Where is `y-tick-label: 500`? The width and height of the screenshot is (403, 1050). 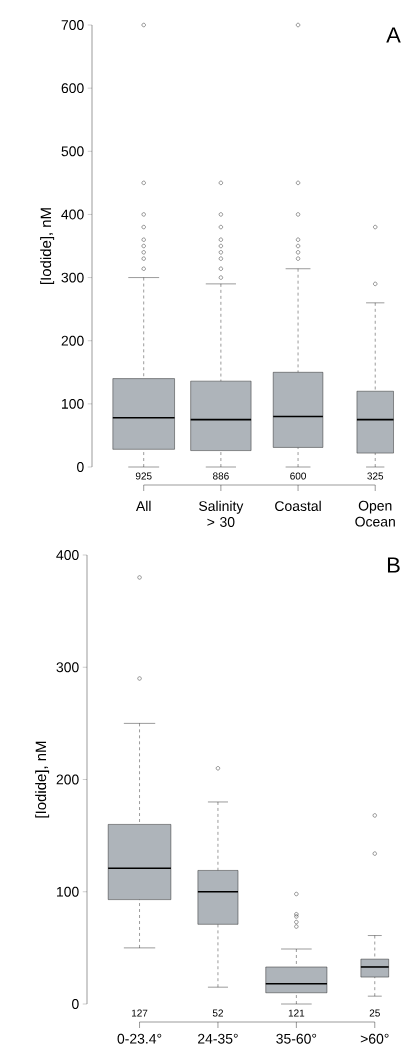
y-tick-label: 500 is located at coordinates (72, 151).